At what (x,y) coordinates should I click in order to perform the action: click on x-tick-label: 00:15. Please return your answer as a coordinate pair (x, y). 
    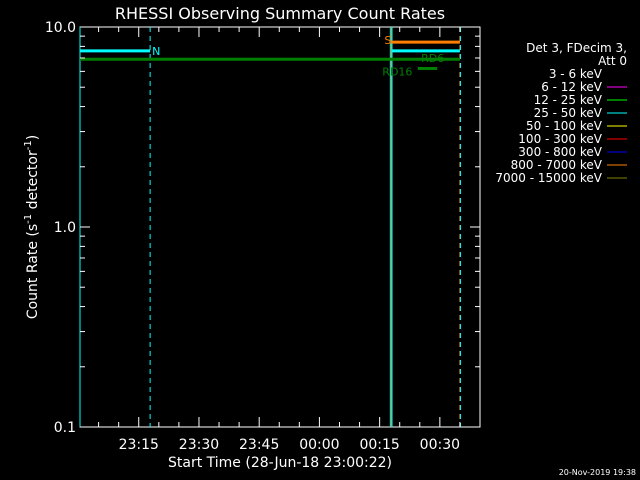
    Looking at the image, I should click on (379, 445).